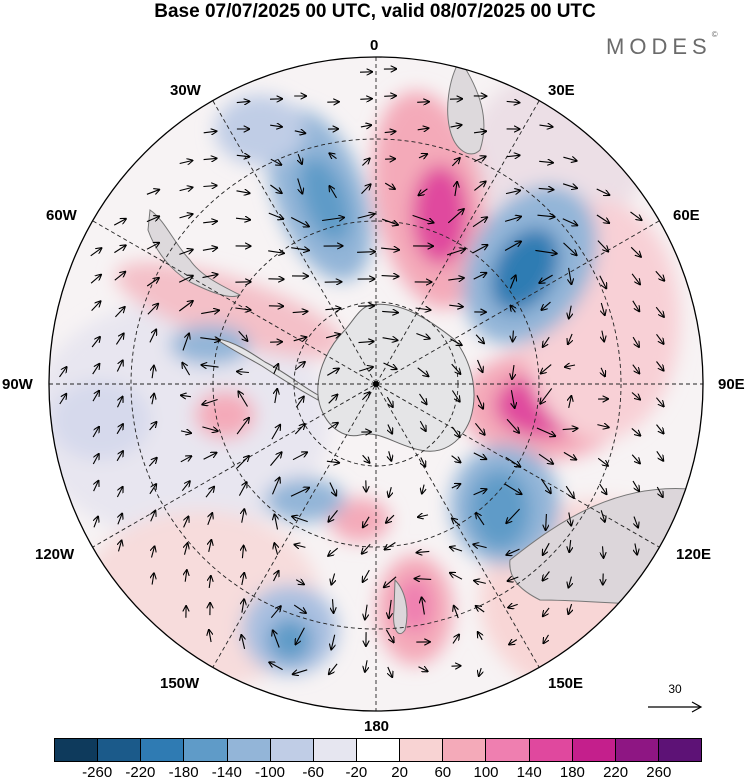  I want to click on new-zealand-coastline, so click(400, 606).